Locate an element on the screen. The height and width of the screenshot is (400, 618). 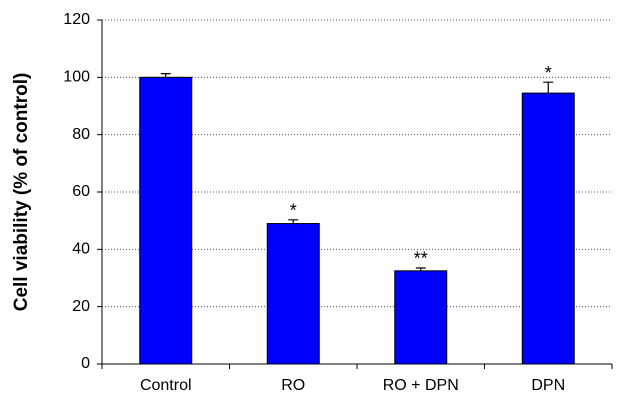
y-tick-label: 20 is located at coordinates (81, 306).